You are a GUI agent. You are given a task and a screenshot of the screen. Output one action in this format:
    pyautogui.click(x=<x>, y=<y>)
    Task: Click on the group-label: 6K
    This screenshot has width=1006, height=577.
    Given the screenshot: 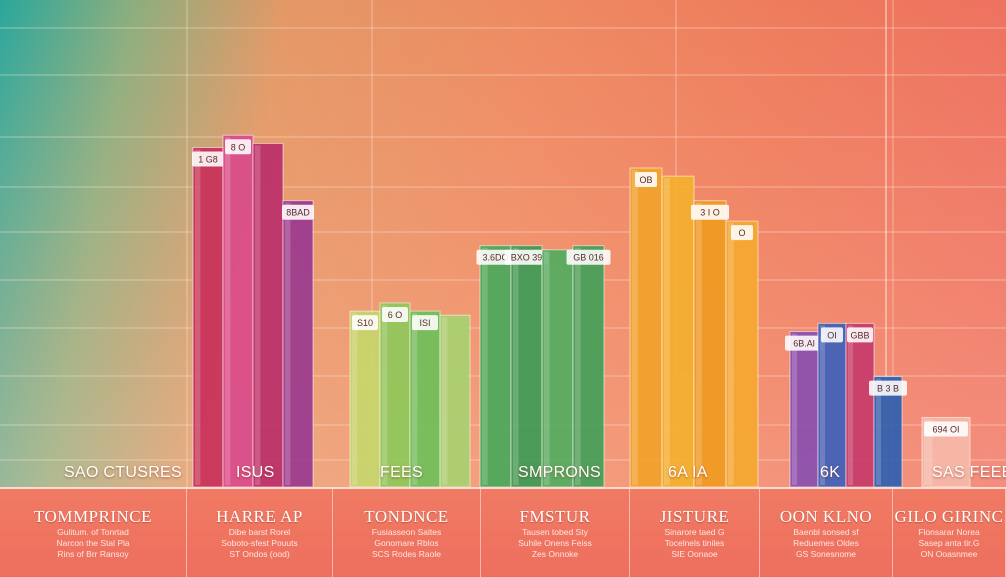 What is the action you would take?
    pyautogui.click(x=830, y=472)
    